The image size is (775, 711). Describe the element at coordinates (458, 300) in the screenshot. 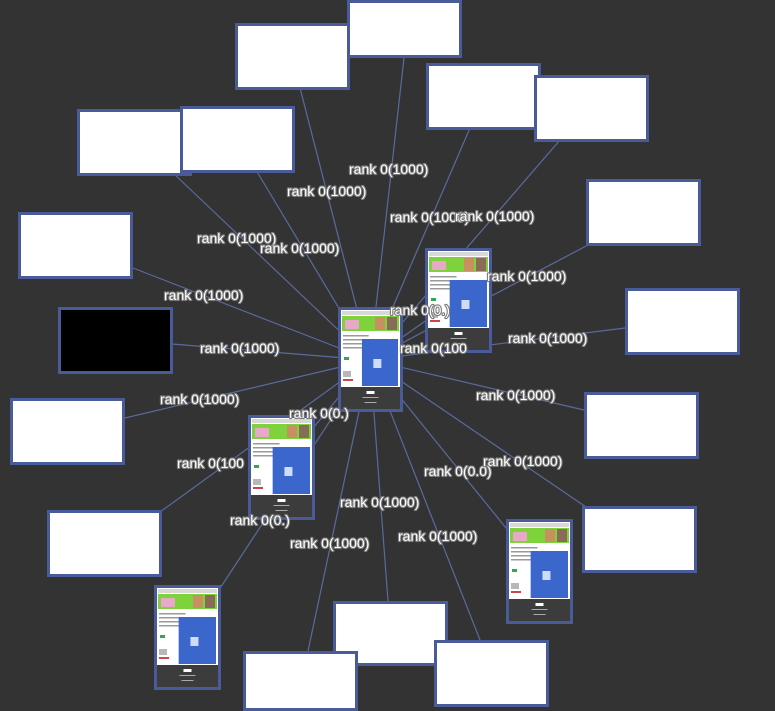

I see `thumb-right` at that location.